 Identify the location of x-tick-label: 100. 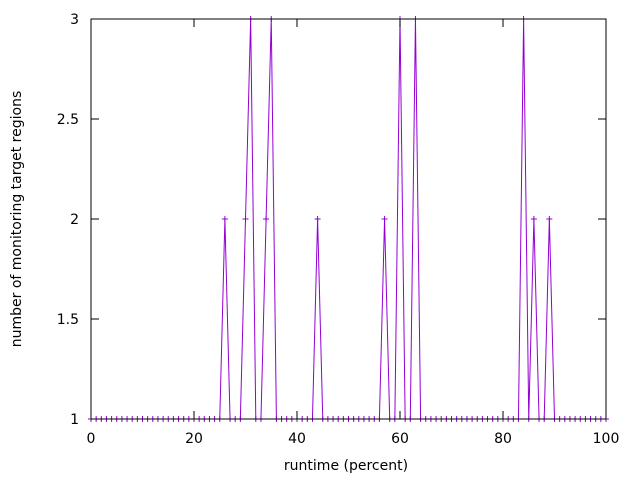
(606, 439).